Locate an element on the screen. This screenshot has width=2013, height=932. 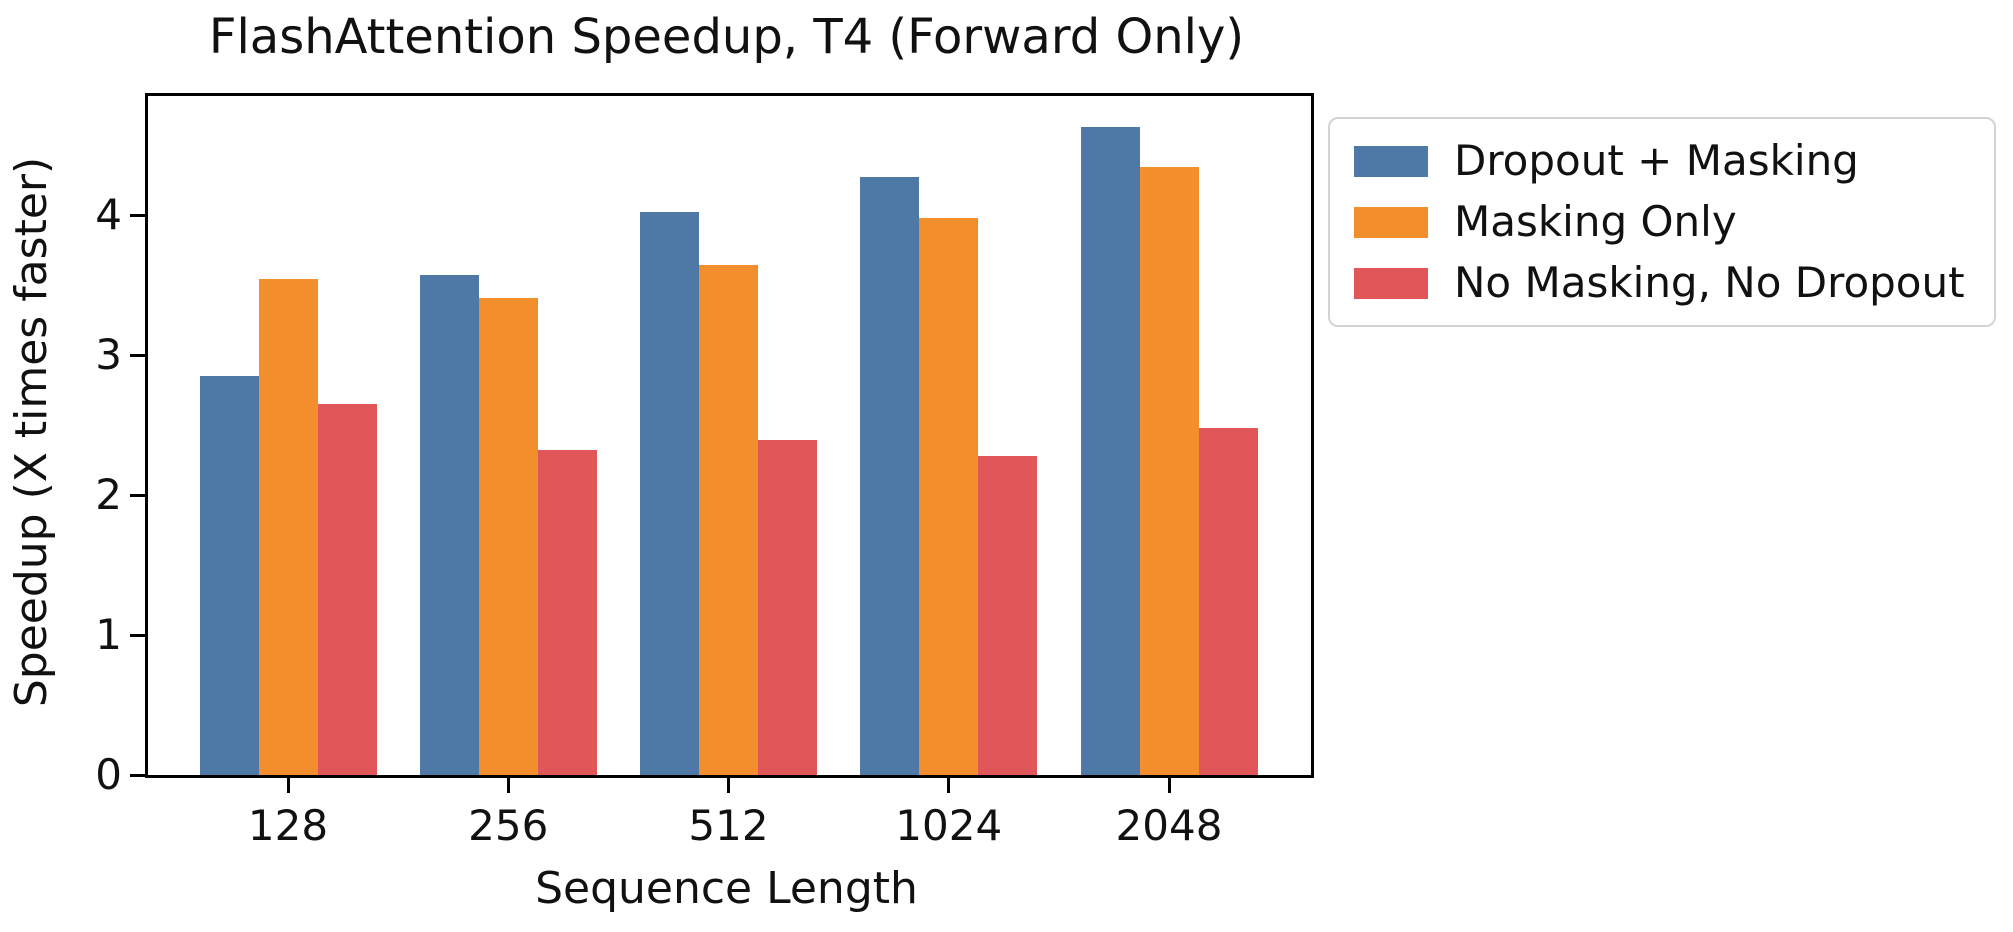
x-tick-label: 256 is located at coordinates (508, 825).